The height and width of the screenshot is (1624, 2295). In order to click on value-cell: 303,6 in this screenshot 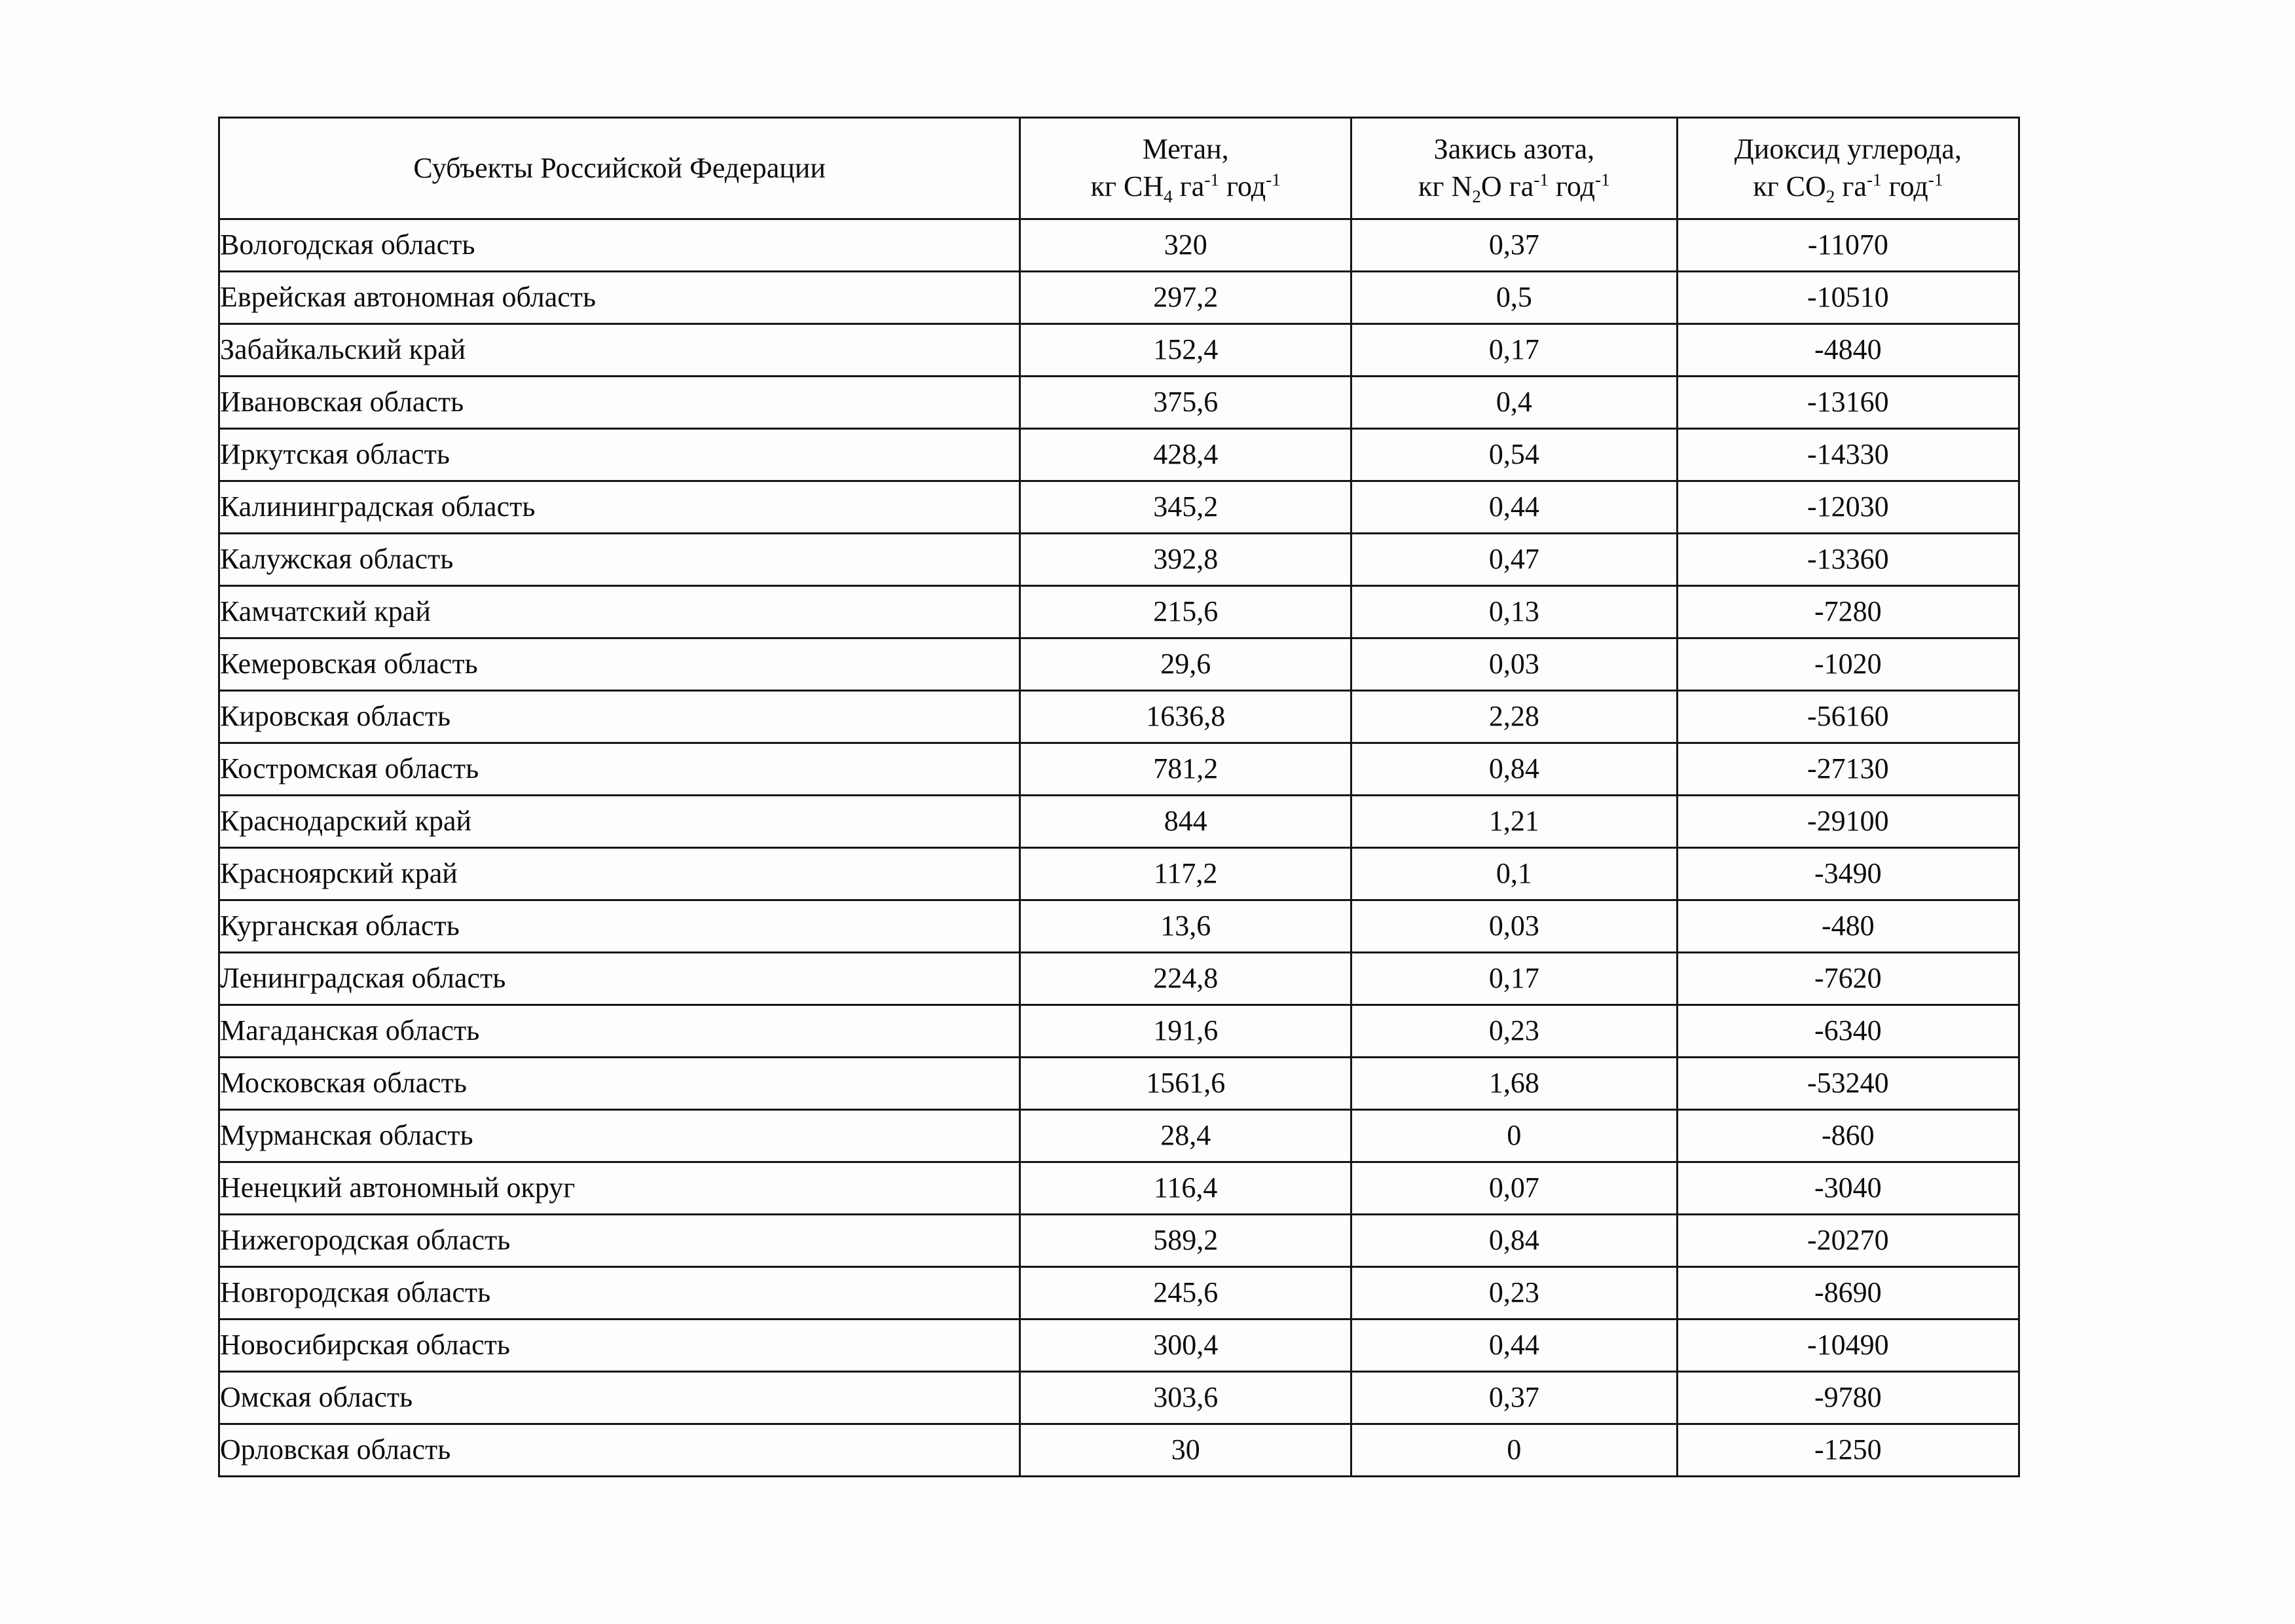, I will do `click(1186, 1398)`.